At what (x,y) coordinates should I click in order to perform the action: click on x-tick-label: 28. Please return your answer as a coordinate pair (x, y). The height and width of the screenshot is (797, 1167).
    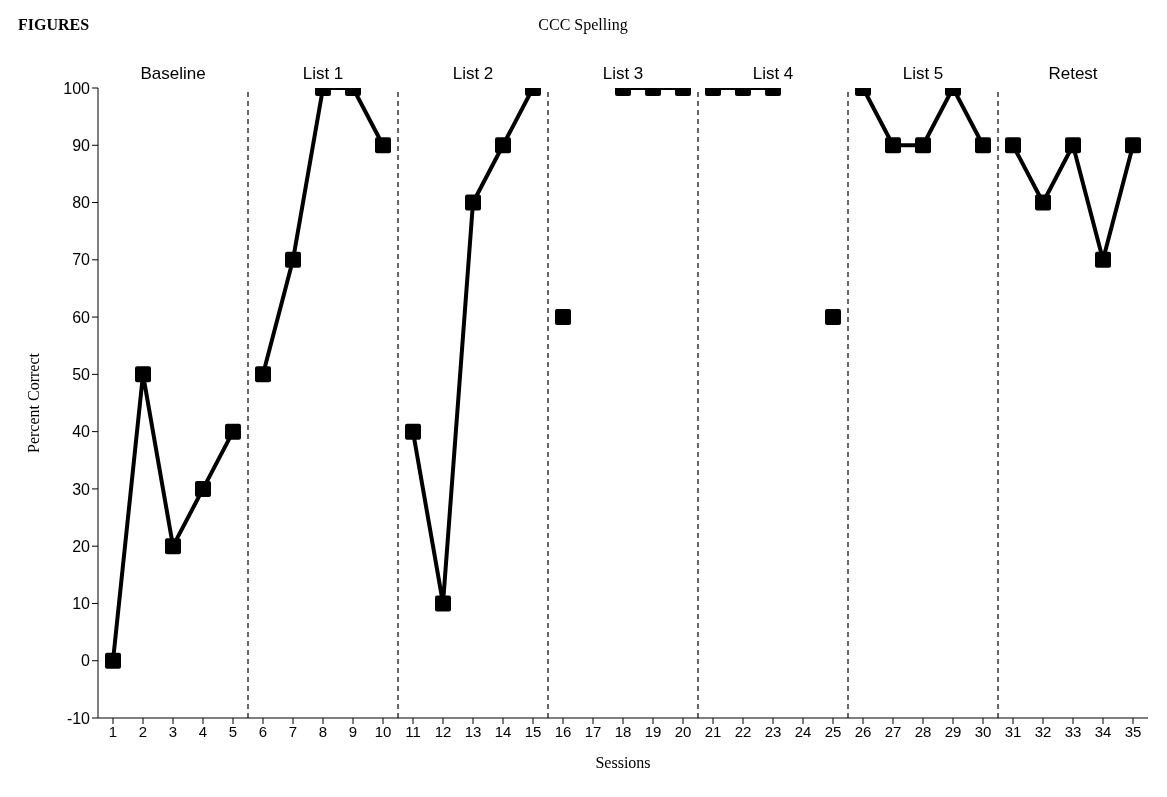
    Looking at the image, I should click on (923, 731).